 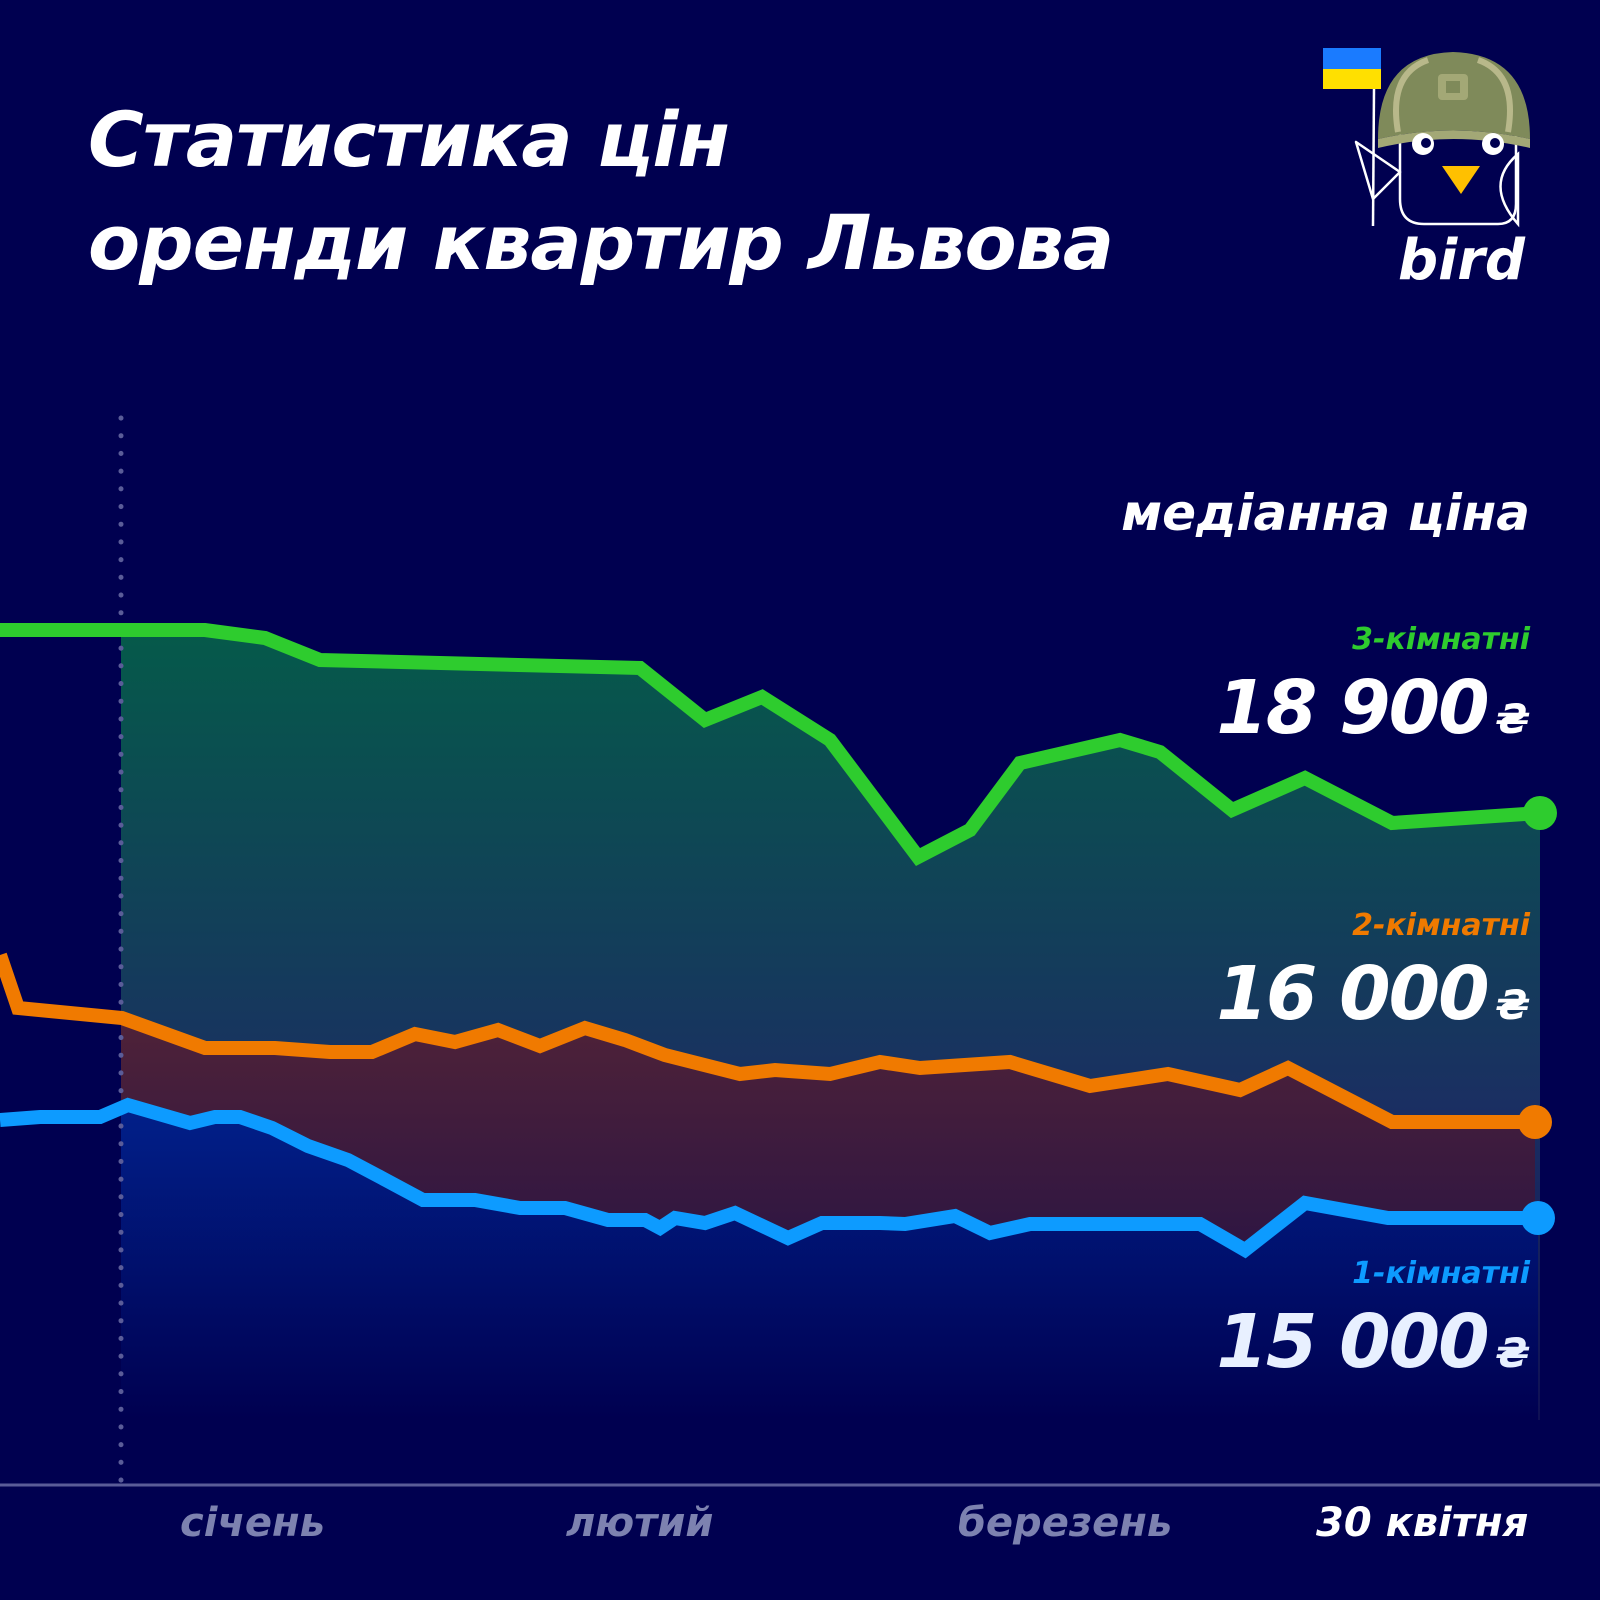 What do you see at coordinates (409, 139) in the screenshot?
I see `title-line-1: Статистика цін` at bounding box center [409, 139].